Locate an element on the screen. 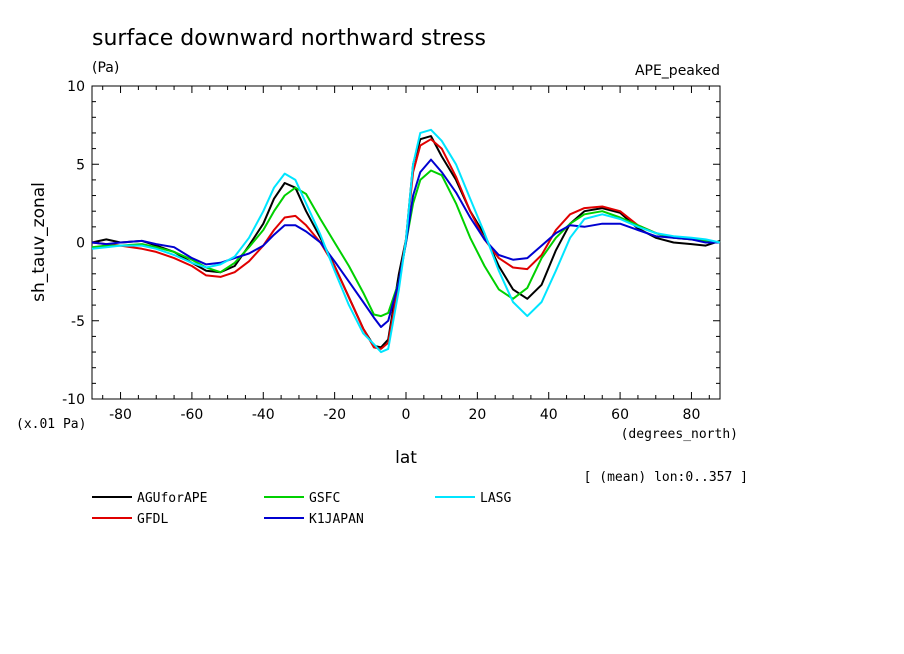 The height and width of the screenshot is (654, 904). x-tick-label: -20 is located at coordinates (334, 415).